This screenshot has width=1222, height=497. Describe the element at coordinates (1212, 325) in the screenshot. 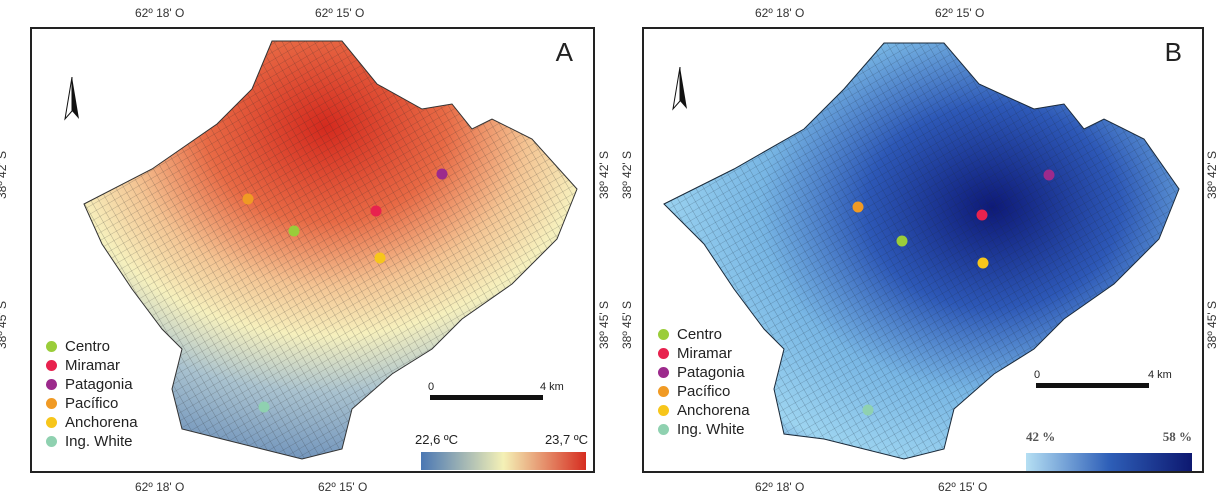

I see `coord-lat-bottom-right-b: 38º 45' S` at that location.